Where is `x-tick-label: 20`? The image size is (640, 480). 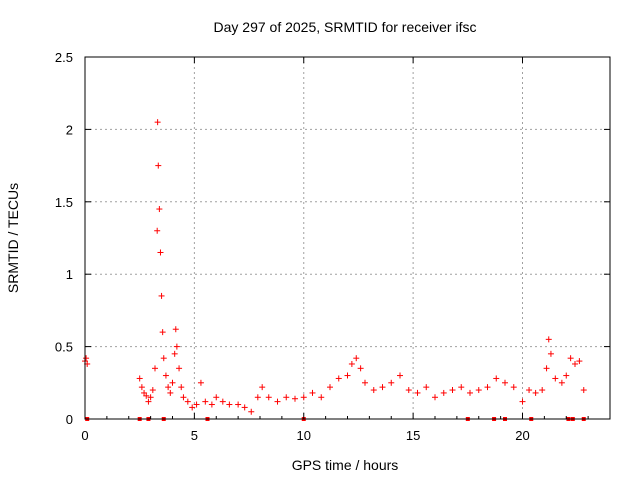 x-tick-label: 20 is located at coordinates (522, 435).